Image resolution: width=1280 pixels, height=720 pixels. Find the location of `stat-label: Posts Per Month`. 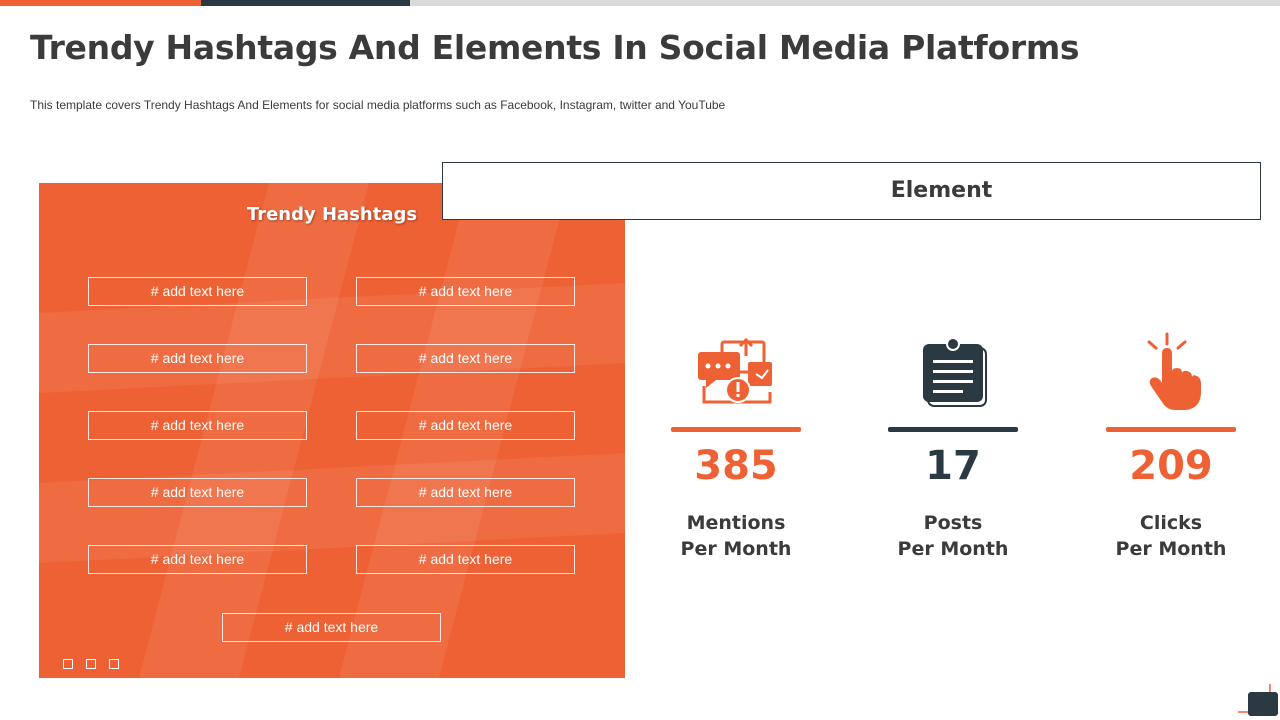

stat-label: Posts Per Month is located at coordinates (953, 536).